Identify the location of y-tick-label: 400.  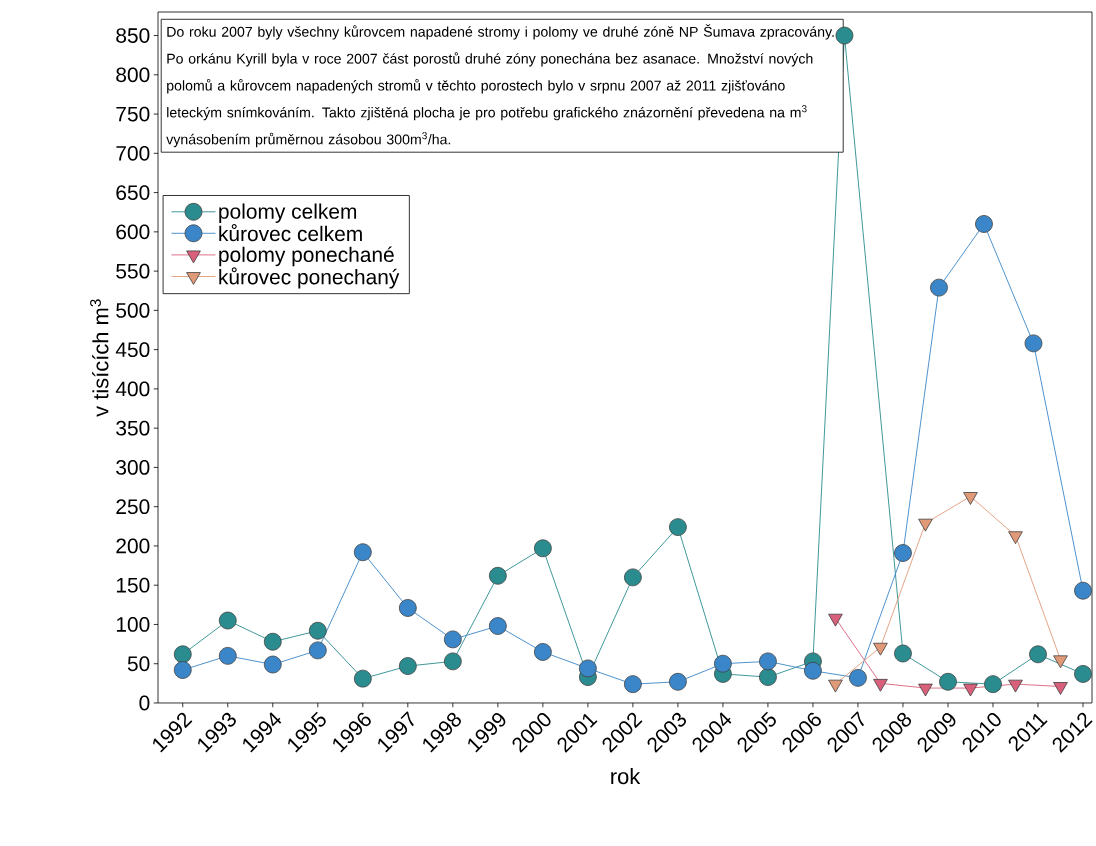
(132, 389).